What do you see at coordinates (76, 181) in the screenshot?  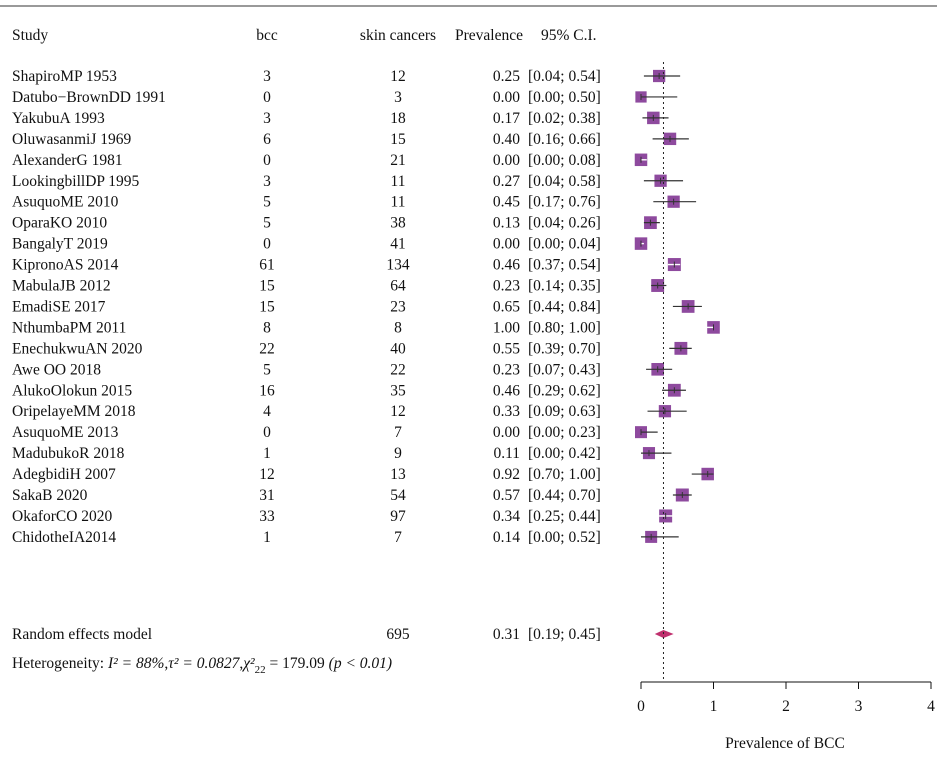 I see `study-name: LookingbillDP 1995` at bounding box center [76, 181].